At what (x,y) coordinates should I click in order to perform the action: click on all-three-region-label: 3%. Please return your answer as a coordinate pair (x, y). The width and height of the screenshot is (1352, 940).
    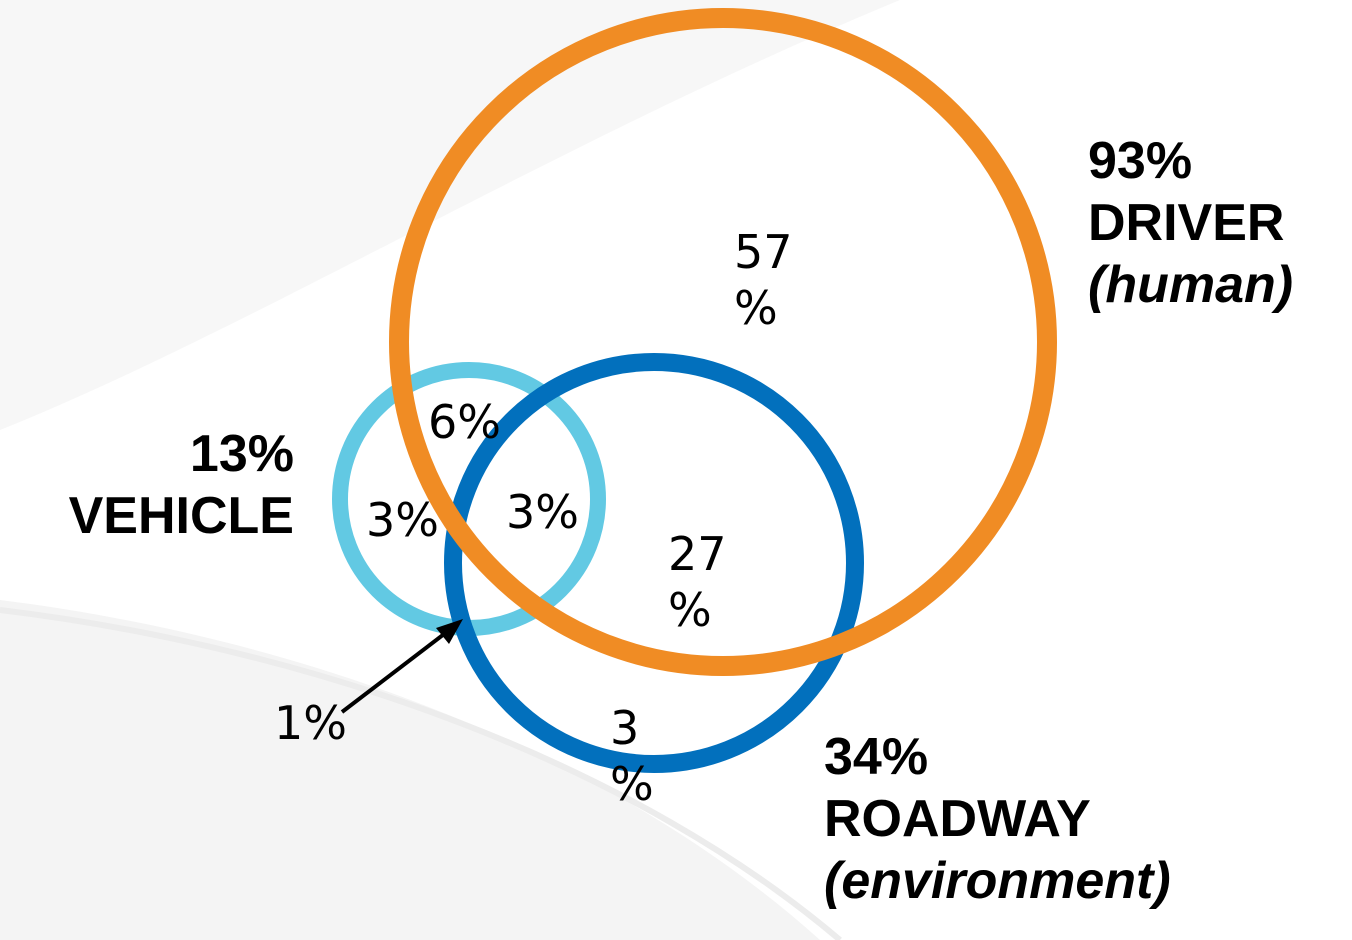
    Looking at the image, I should click on (542, 512).